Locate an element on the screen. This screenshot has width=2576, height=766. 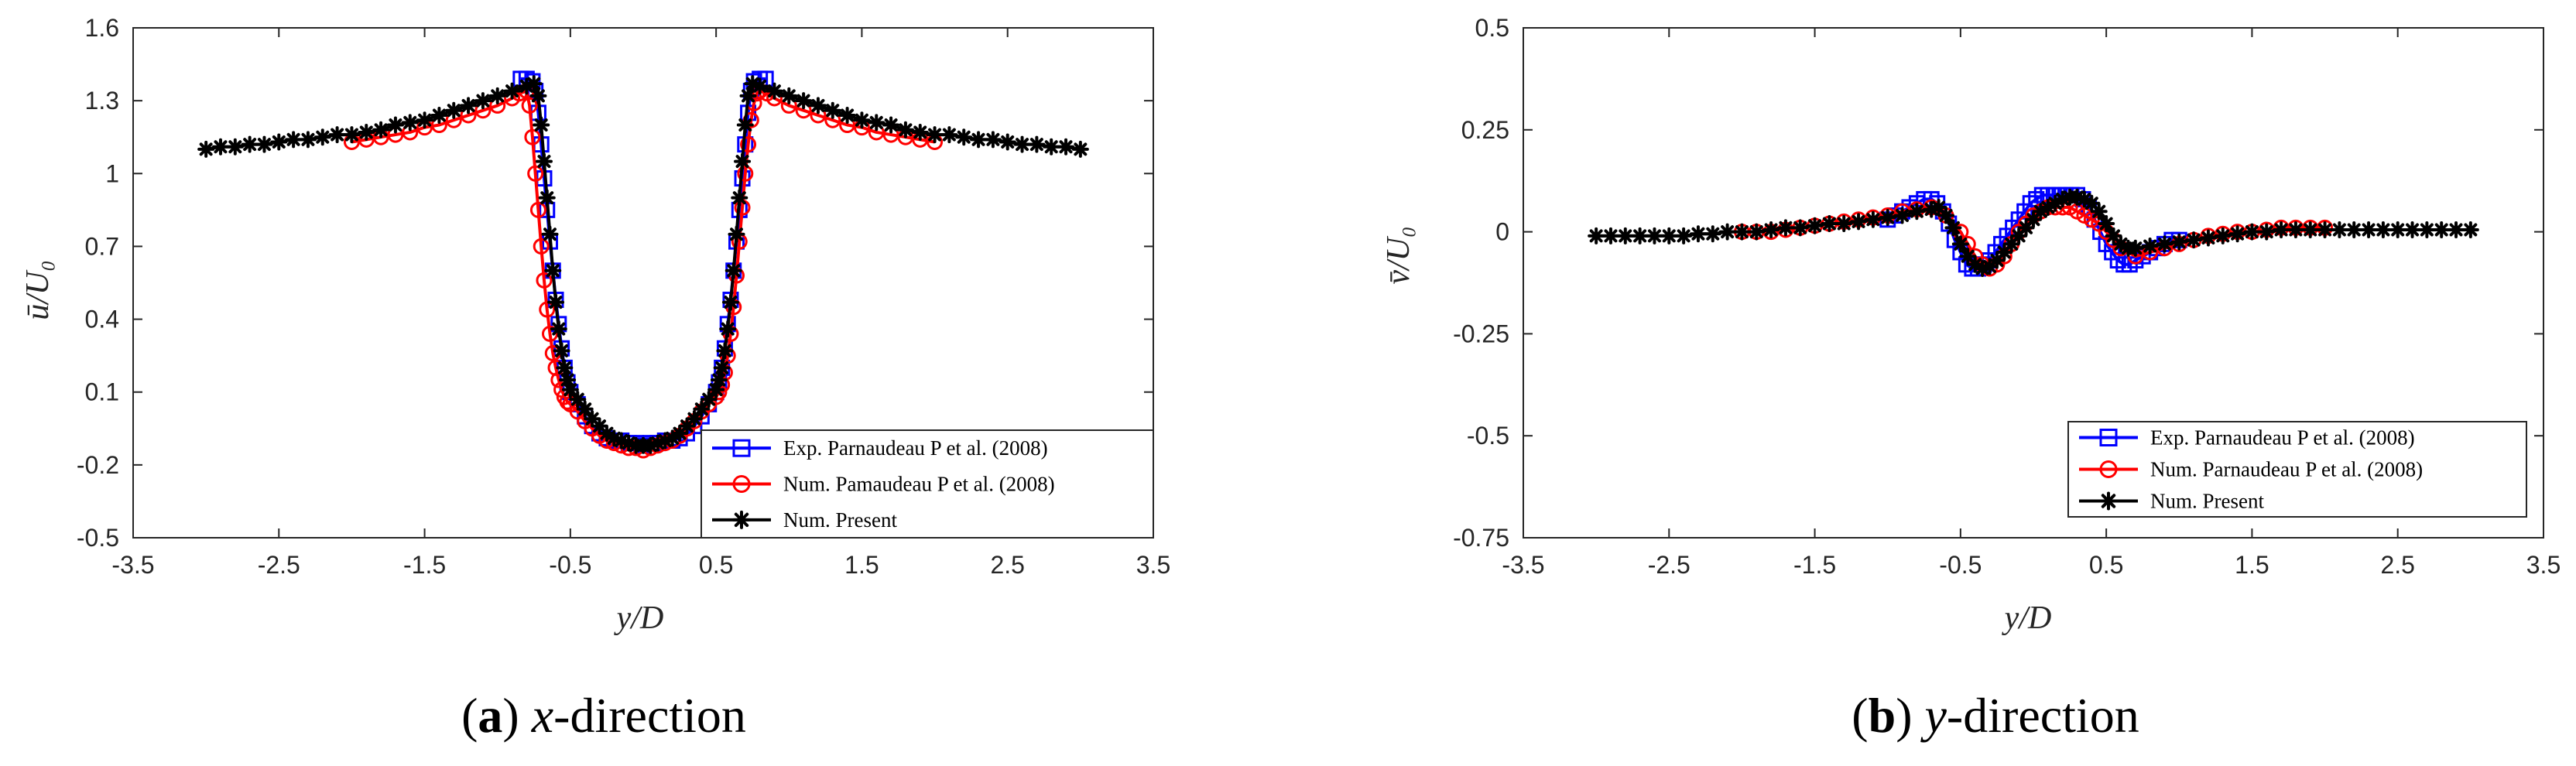
legend-marker-a-2-stroke is located at coordinates (741, 520).